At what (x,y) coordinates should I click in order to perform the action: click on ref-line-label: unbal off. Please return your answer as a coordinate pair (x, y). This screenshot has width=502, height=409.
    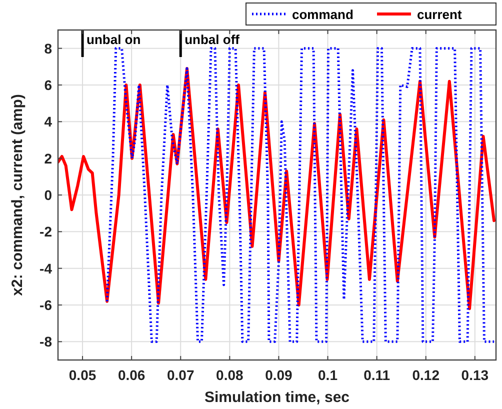
    Looking at the image, I should click on (212, 39).